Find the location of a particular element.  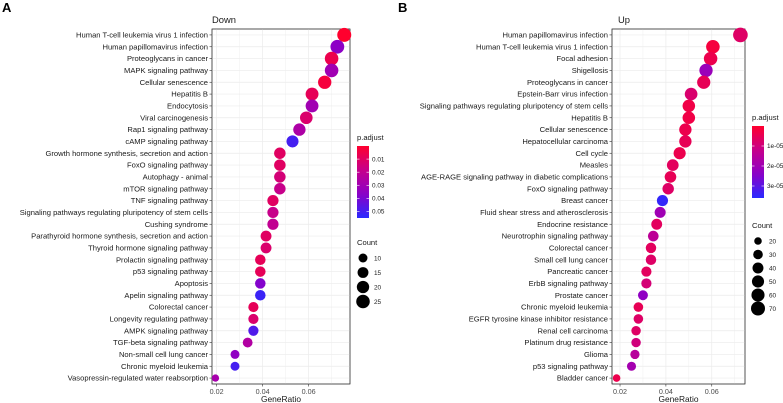

size-legend-label: 50 is located at coordinates (773, 282).